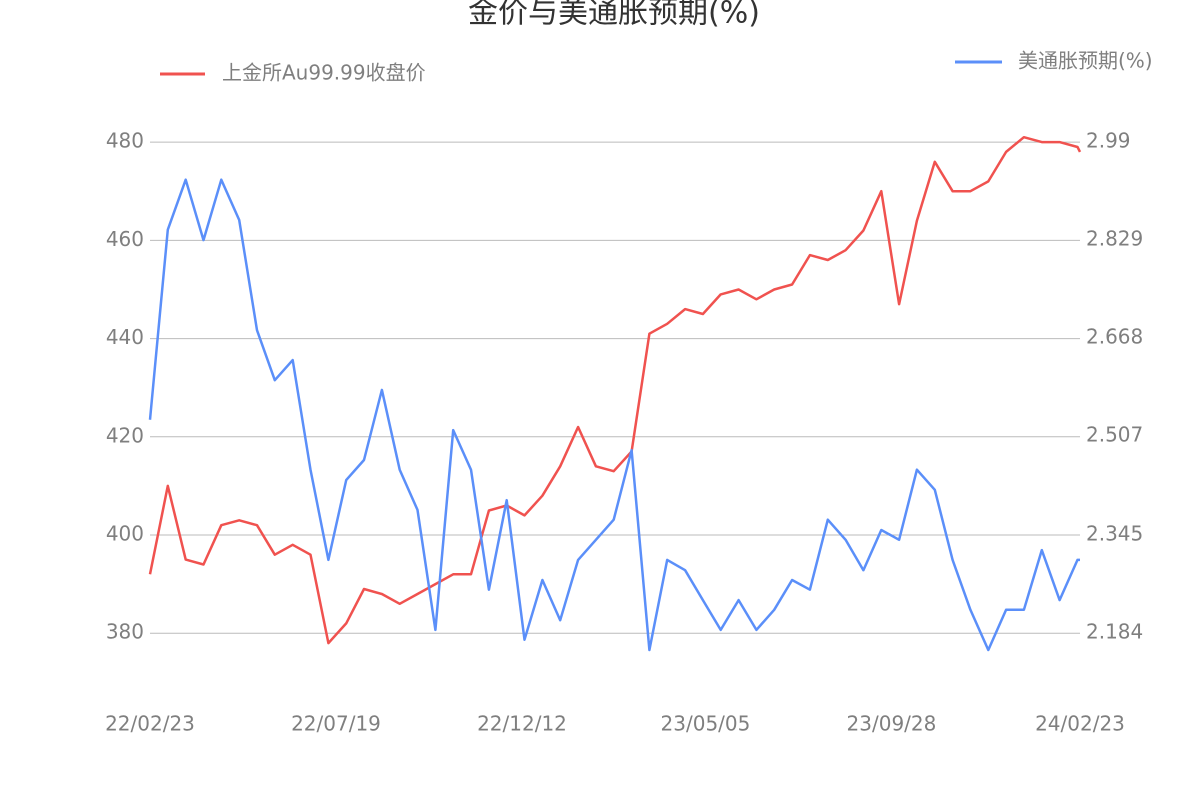 The image size is (1200, 800). What do you see at coordinates (892, 724) in the screenshot?
I see `x-tick-label: 23/09/28` at bounding box center [892, 724].